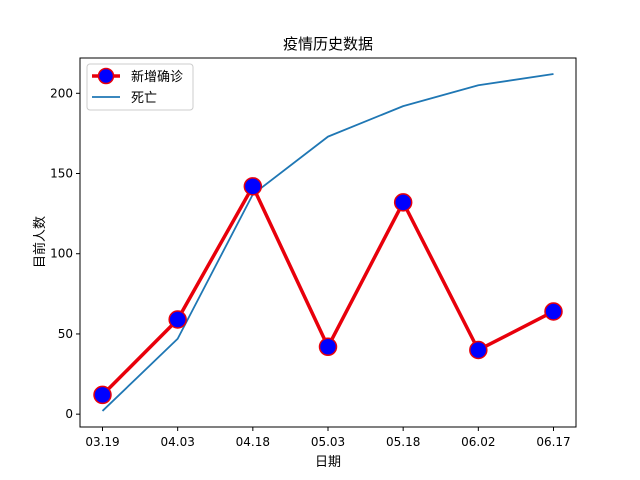  Describe the element at coordinates (328, 442) in the screenshot. I see `x-tick-label: 05.03` at that location.